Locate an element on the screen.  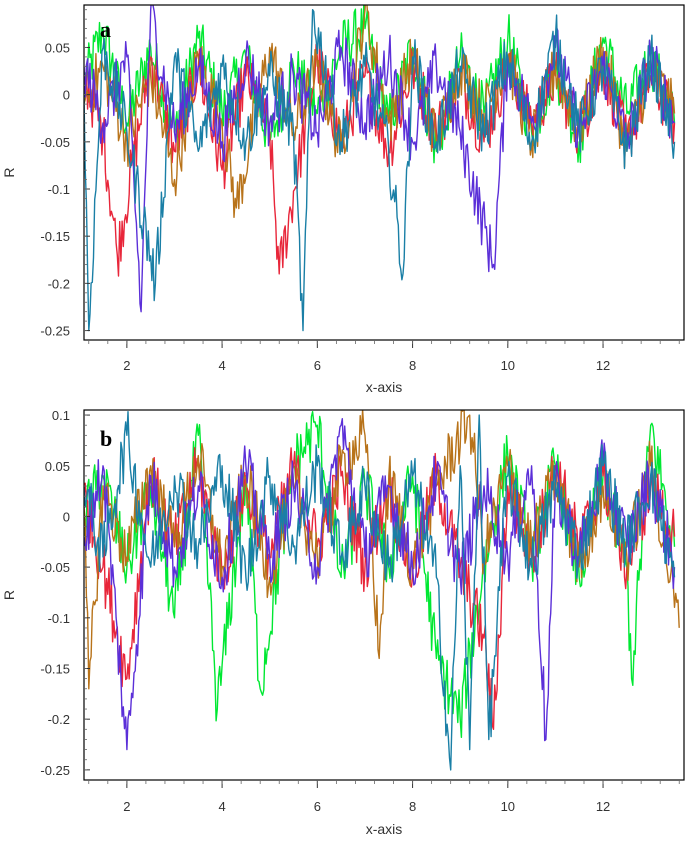
panel-label: a is located at coordinates (105, 29).